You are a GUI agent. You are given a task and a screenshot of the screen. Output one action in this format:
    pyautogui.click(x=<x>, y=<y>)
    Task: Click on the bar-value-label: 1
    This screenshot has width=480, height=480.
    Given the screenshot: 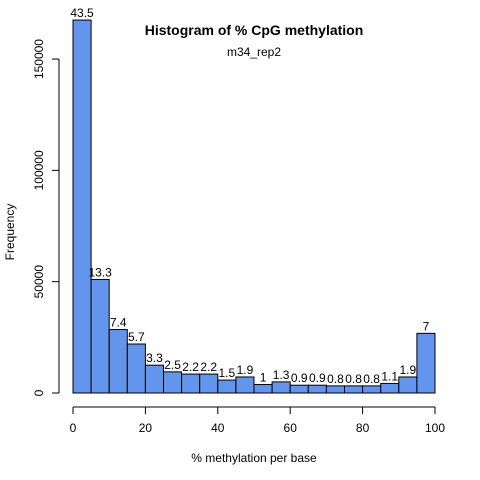 What is the action you would take?
    pyautogui.click(x=263, y=378)
    